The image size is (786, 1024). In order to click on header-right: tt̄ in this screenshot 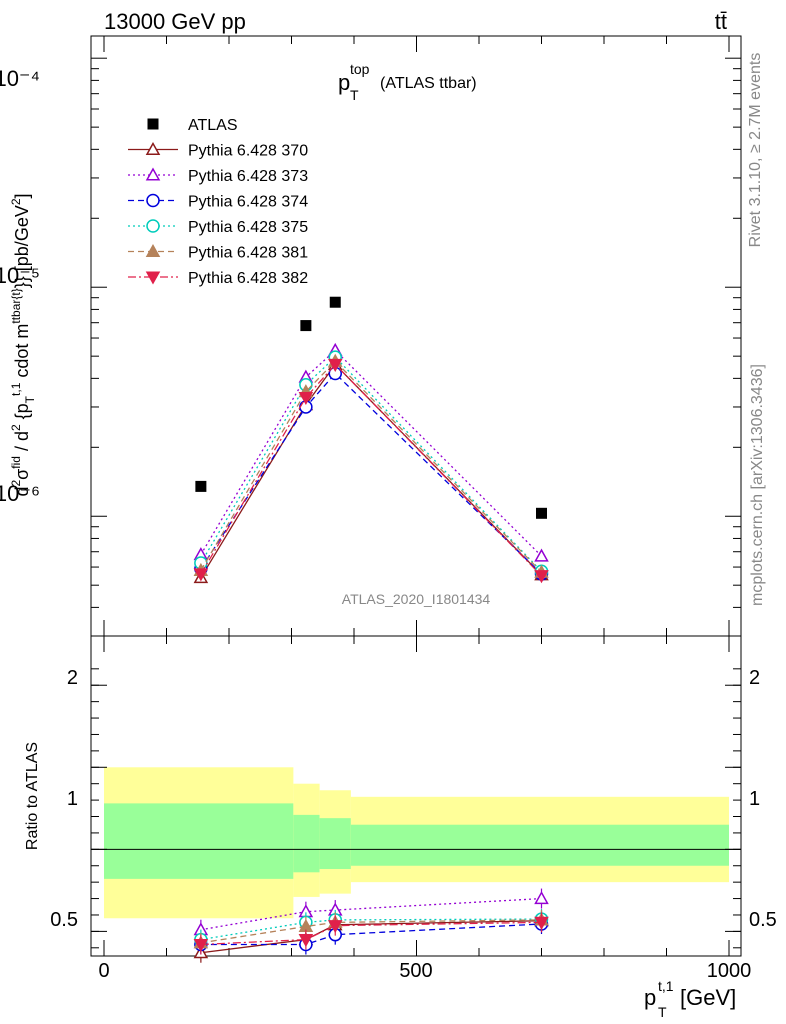, I will do `click(721, 21)`.